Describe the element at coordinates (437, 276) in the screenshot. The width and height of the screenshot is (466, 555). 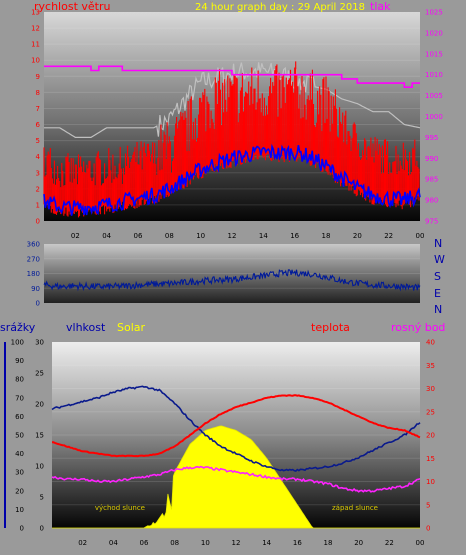
I see `compass-s: S` at that location.